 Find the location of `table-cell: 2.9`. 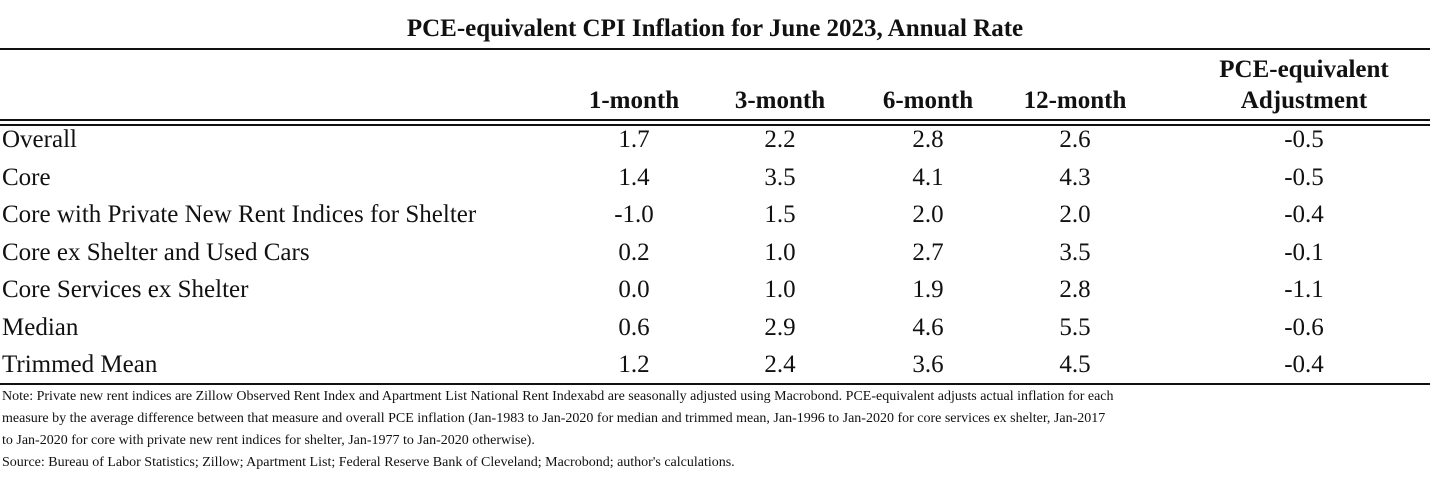

table-cell: 2.9 is located at coordinates (780, 327).